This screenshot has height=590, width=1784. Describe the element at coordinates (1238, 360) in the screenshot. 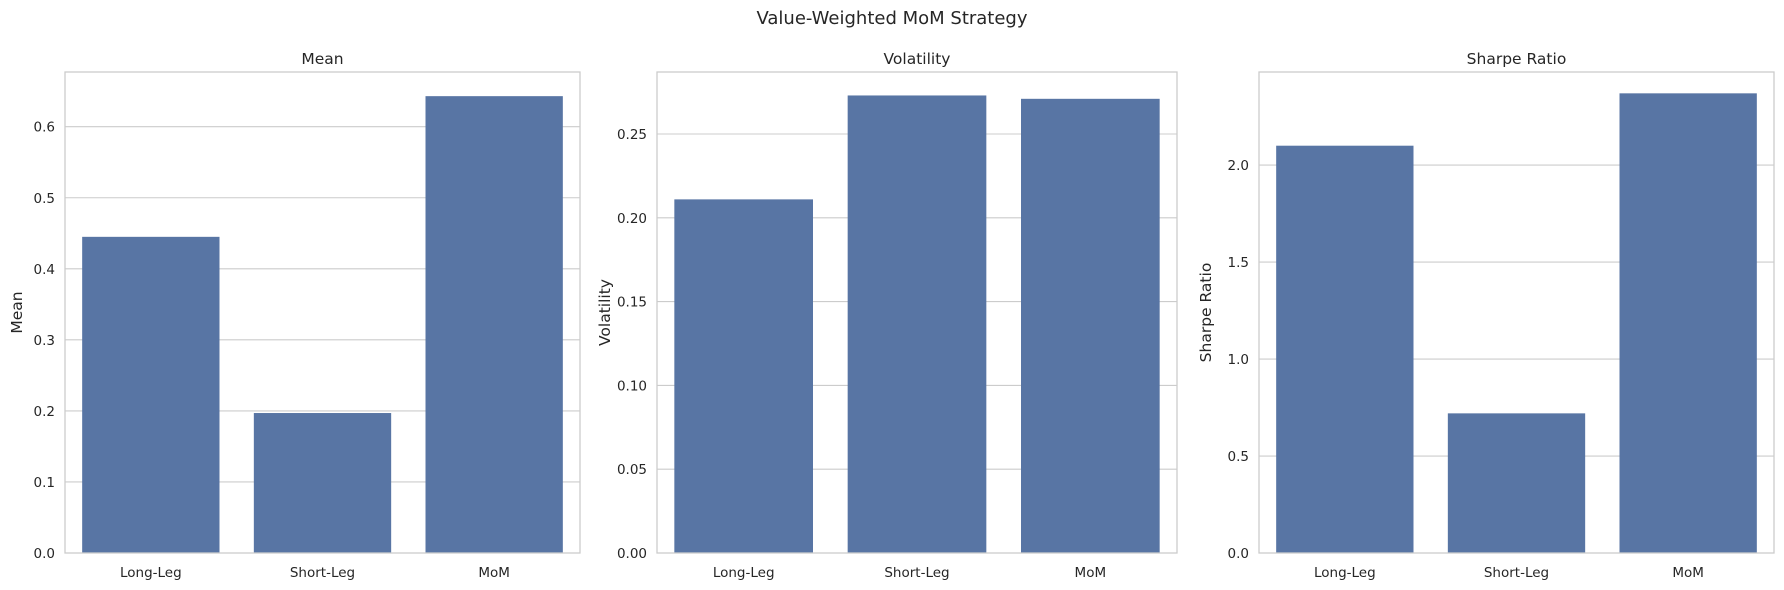

I see `y-tick-label: 1.0` at that location.